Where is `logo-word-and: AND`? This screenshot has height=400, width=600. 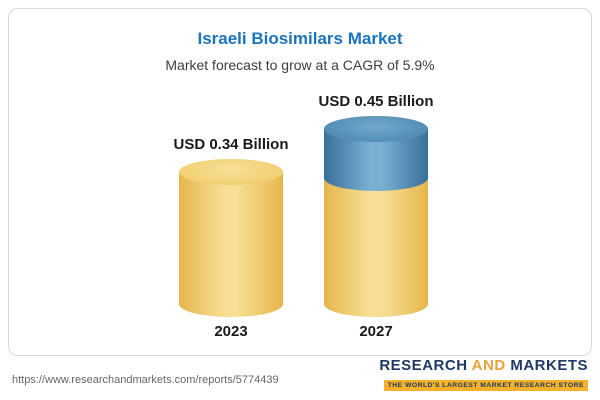
logo-word-and: AND is located at coordinates (488, 365).